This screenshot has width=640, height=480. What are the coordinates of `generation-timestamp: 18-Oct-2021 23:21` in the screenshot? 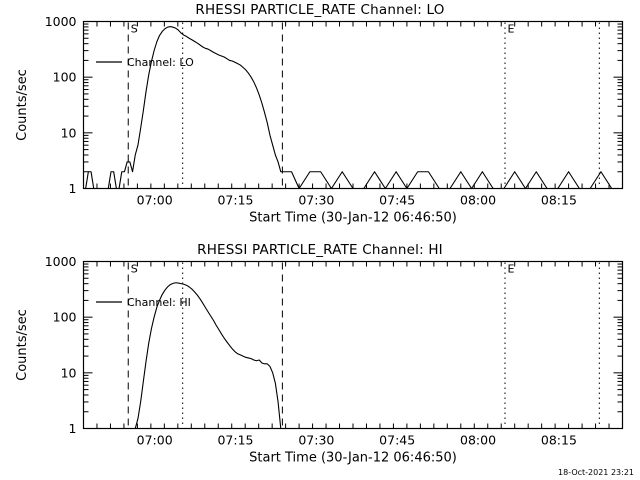 It's located at (596, 472).